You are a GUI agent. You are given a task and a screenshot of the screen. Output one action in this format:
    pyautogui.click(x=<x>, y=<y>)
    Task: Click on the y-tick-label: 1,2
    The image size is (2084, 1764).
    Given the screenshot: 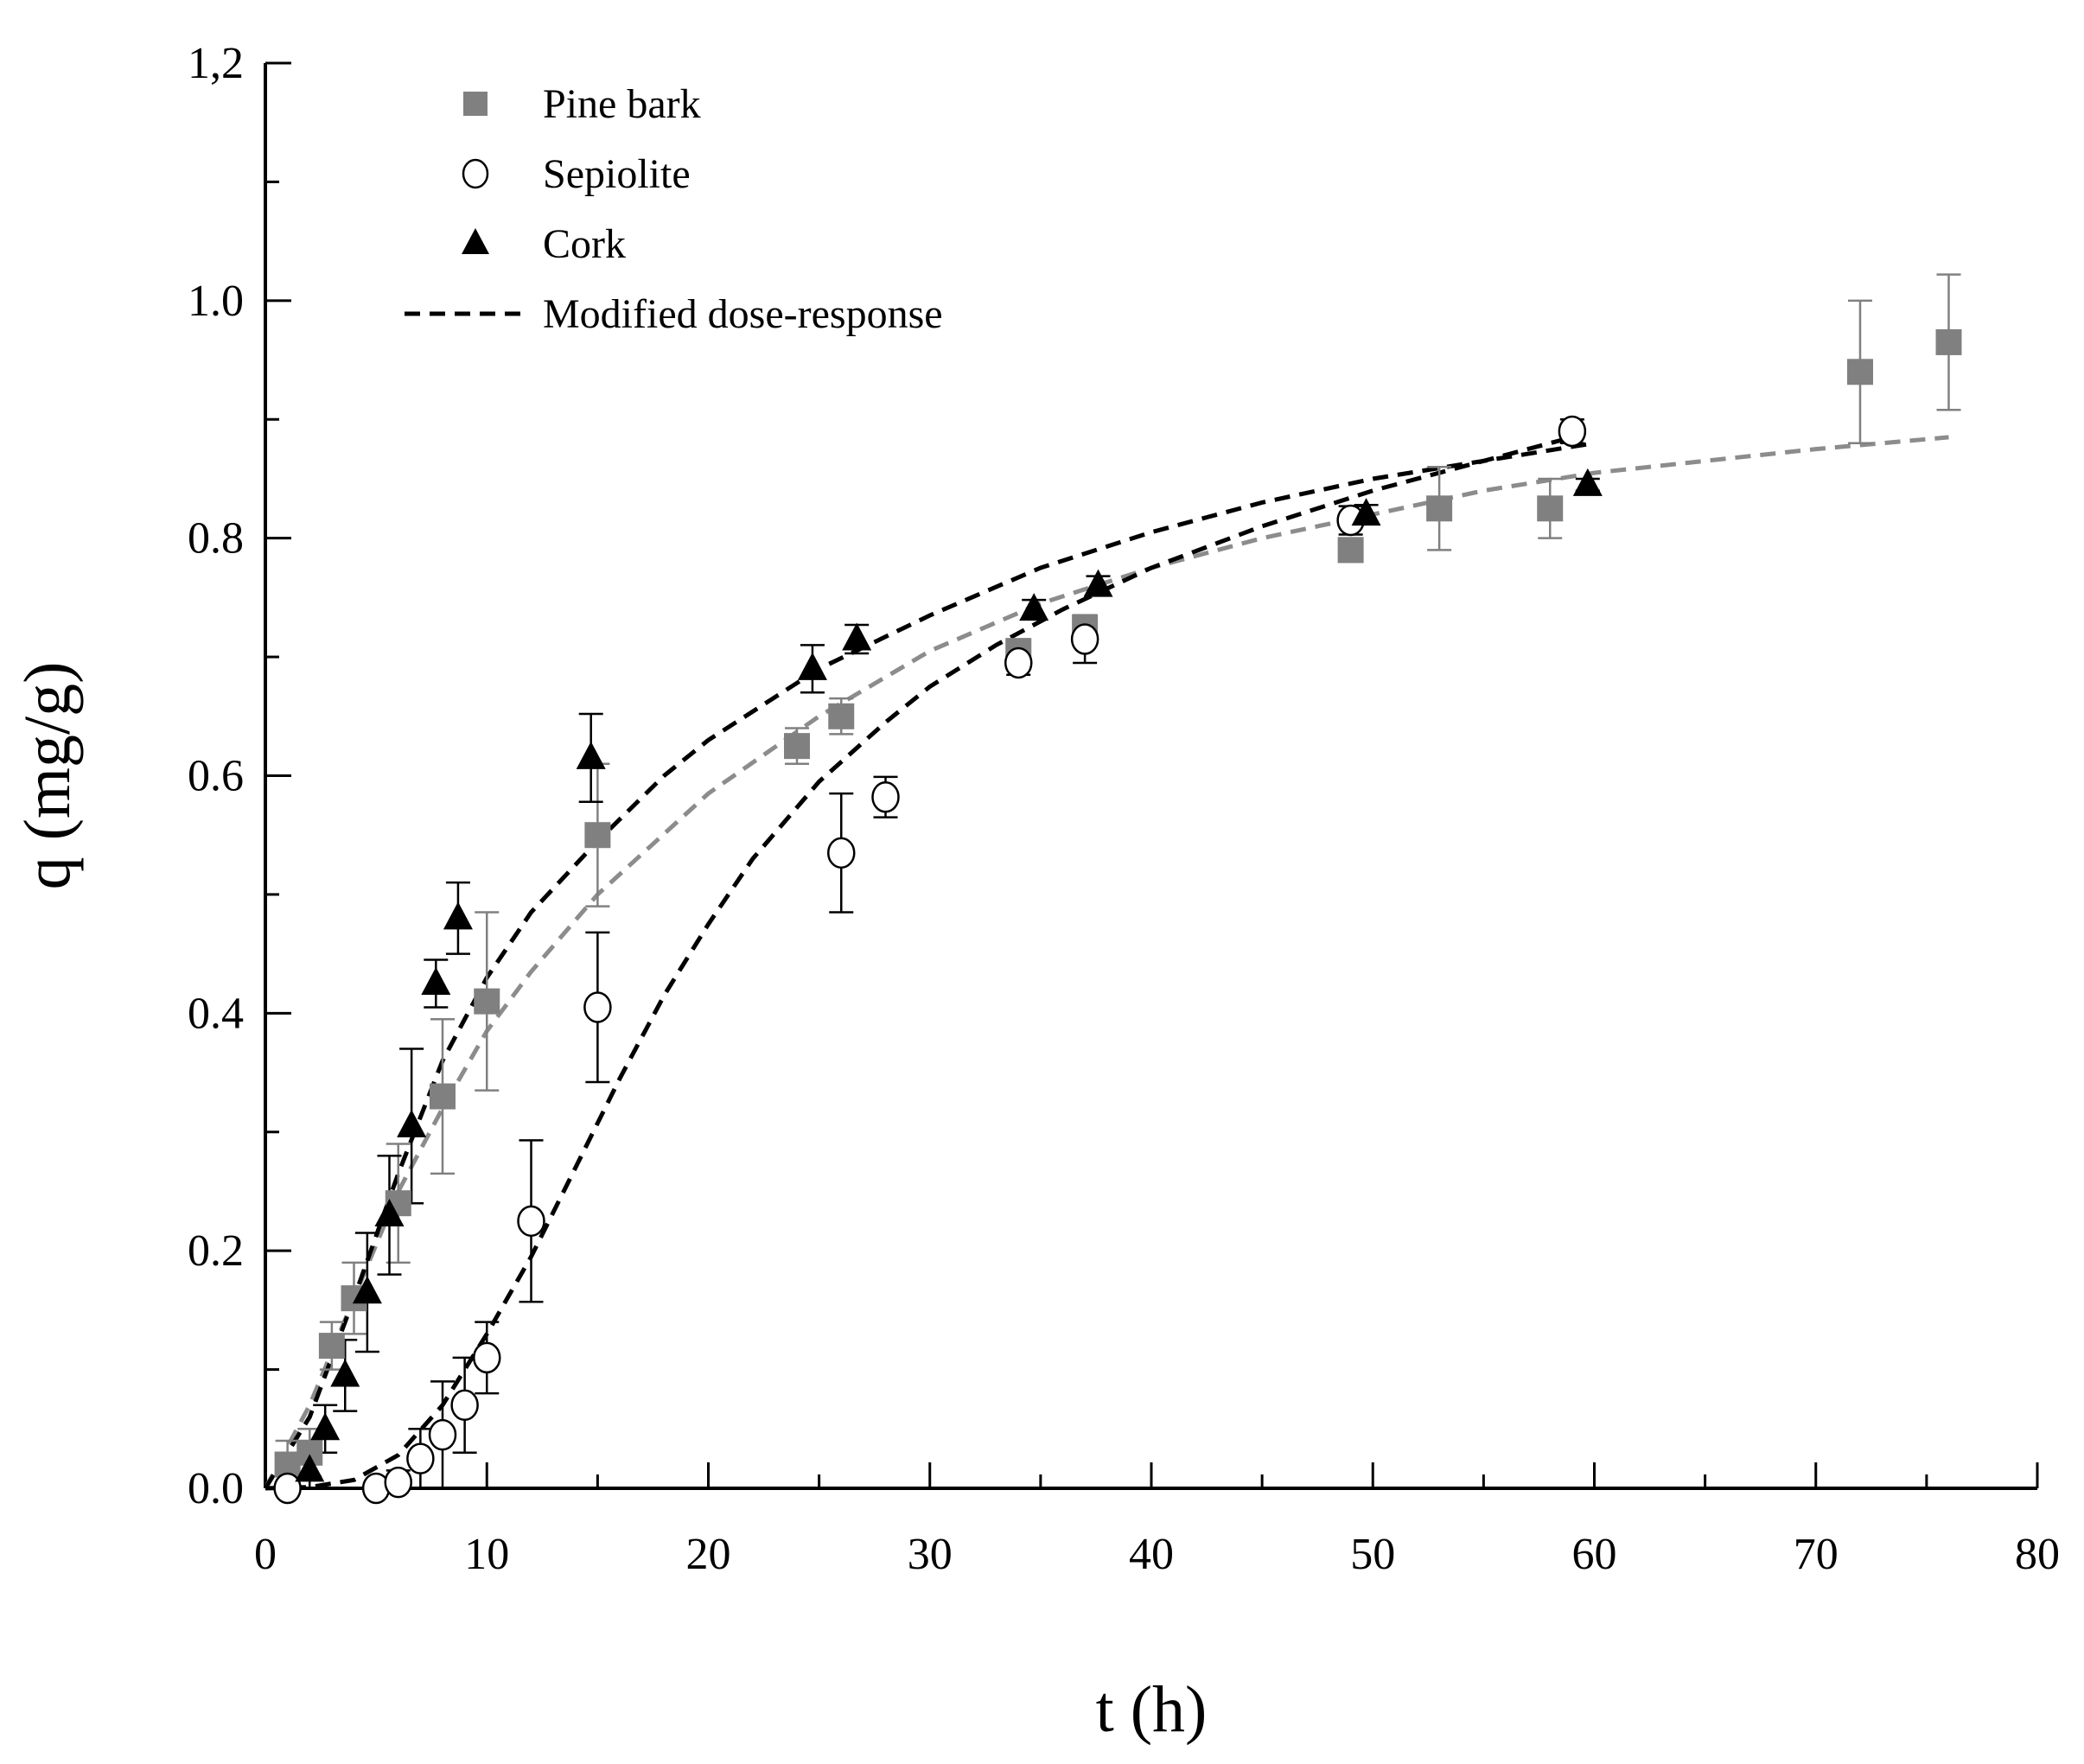 What is the action you would take?
    pyautogui.click(x=216, y=63)
    